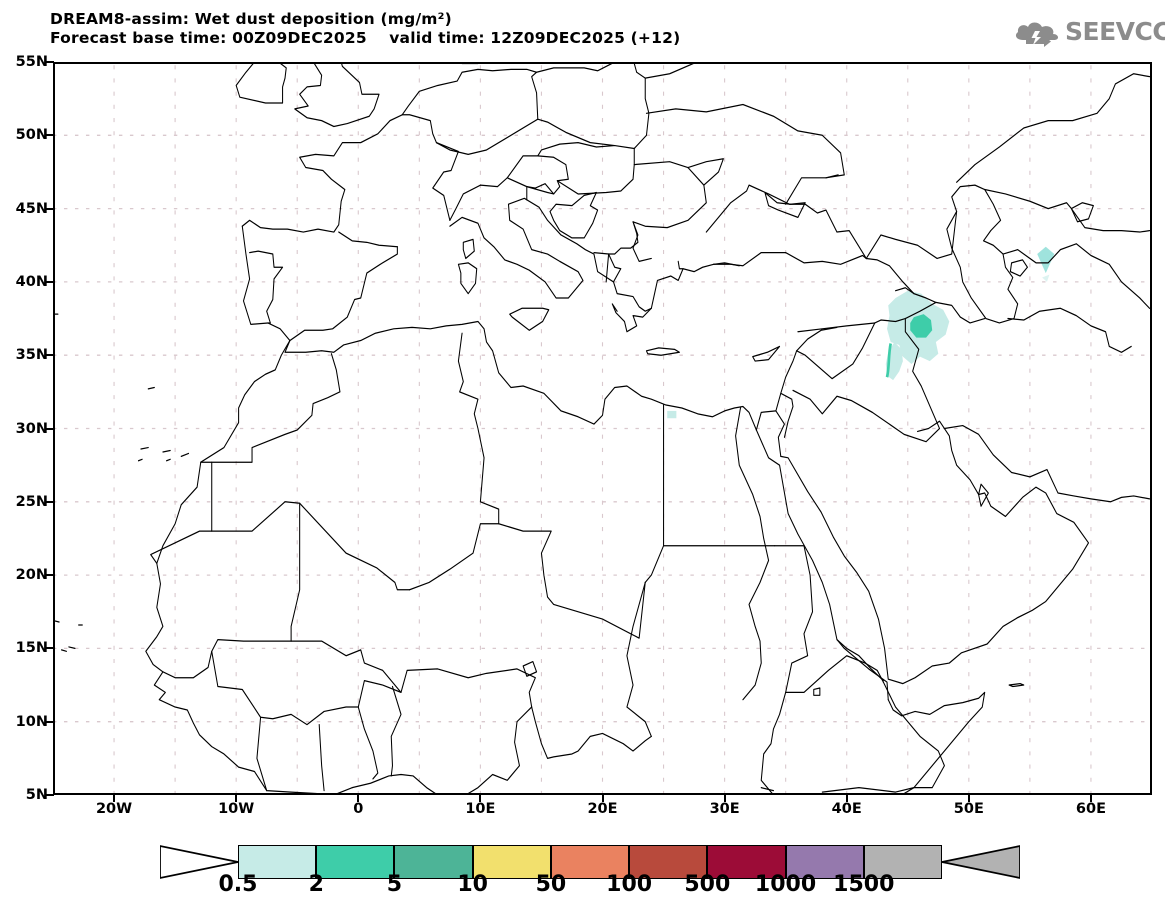  What do you see at coordinates (394, 884) in the screenshot?
I see `colorbar-tick-label-5: 5` at bounding box center [394, 884].